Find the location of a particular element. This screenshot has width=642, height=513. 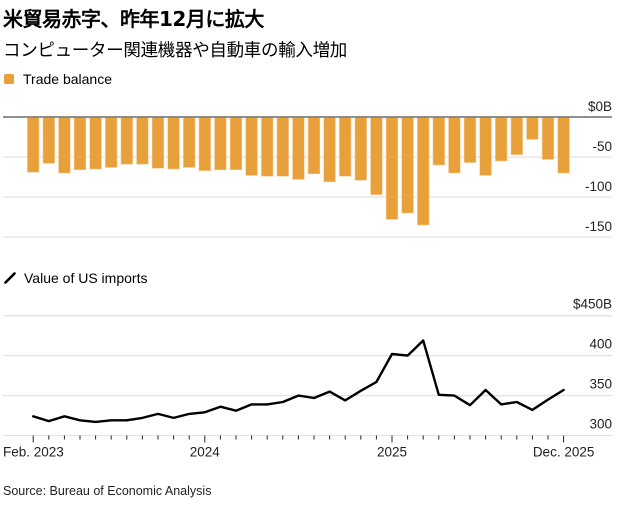

y-tick-label: -150 is located at coordinates (598, 226).